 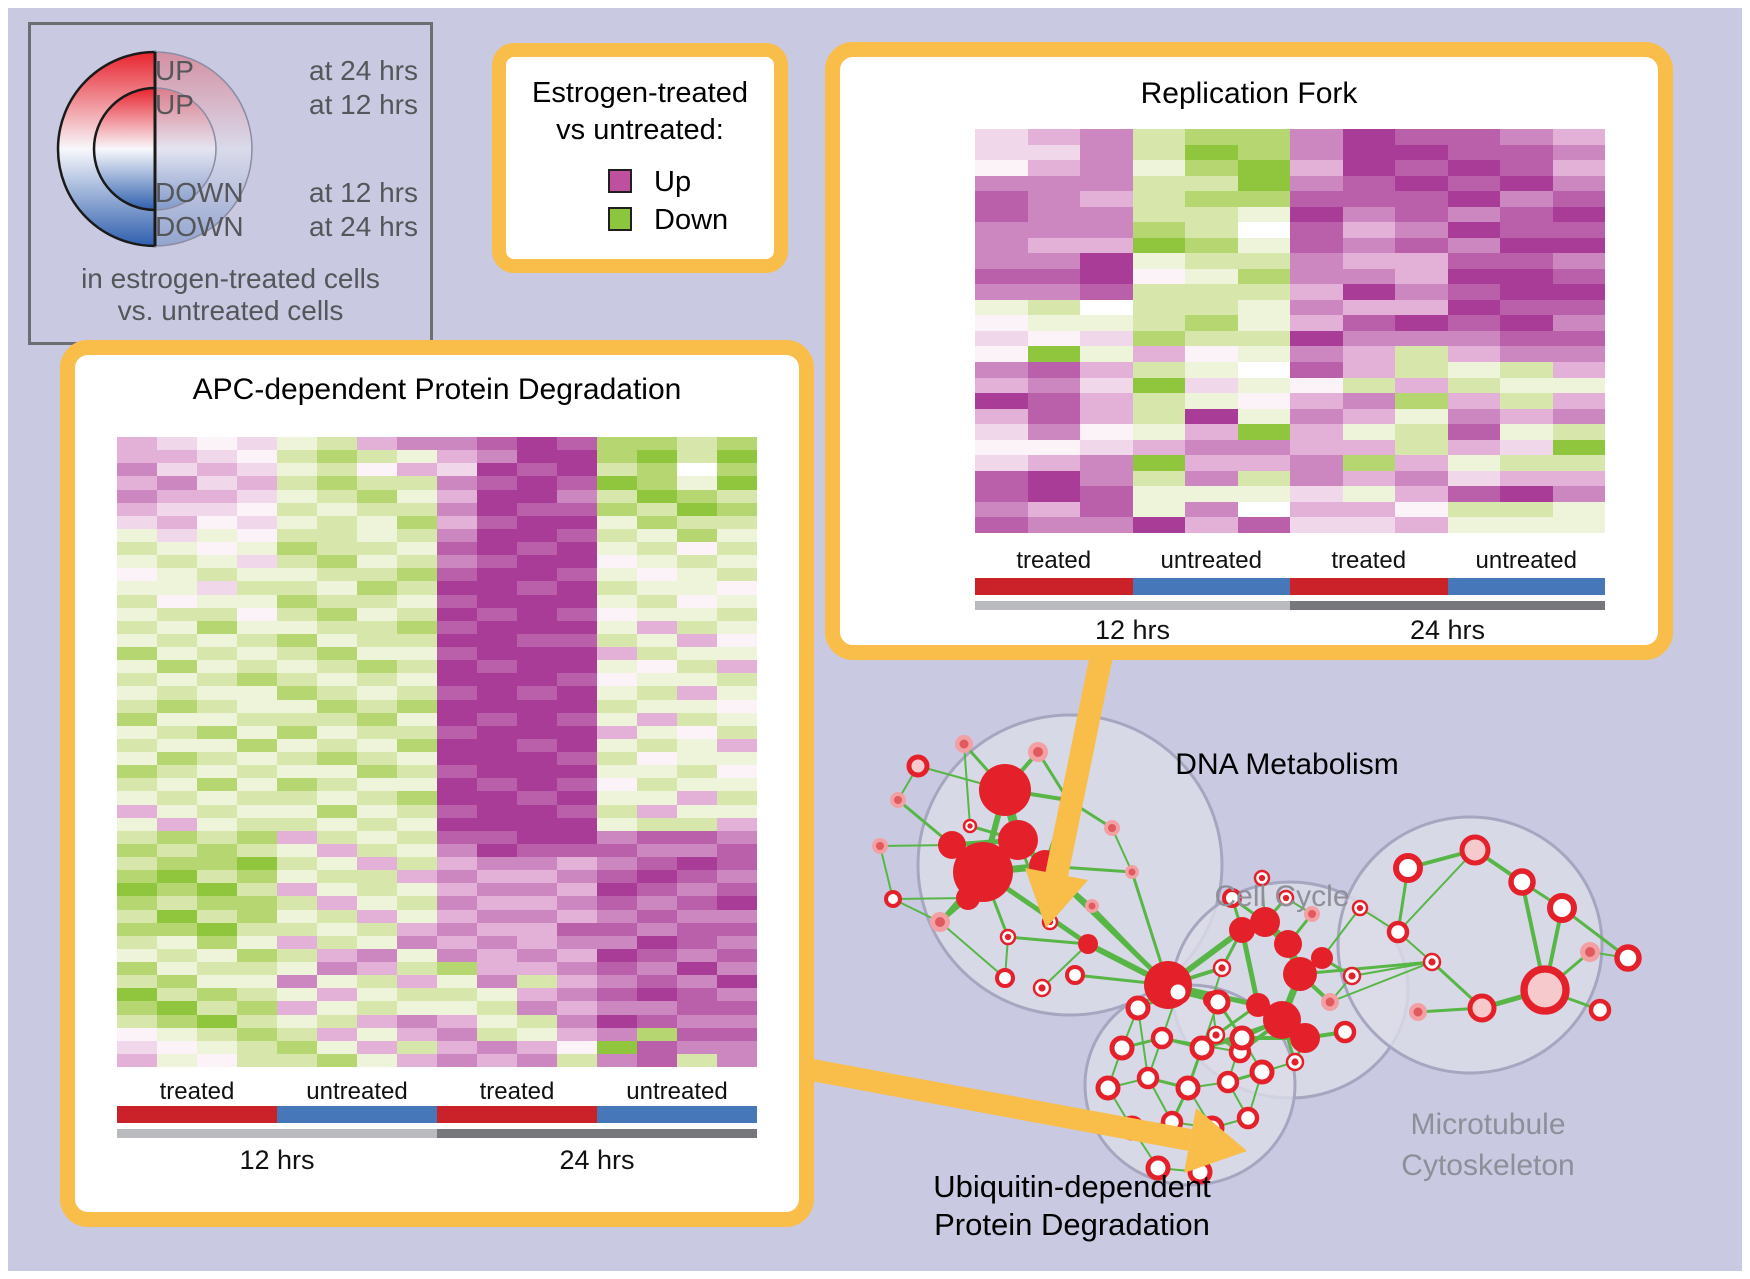 What do you see at coordinates (124, 149) in the screenshot?
I see `inner-ring-left-half` at bounding box center [124, 149].